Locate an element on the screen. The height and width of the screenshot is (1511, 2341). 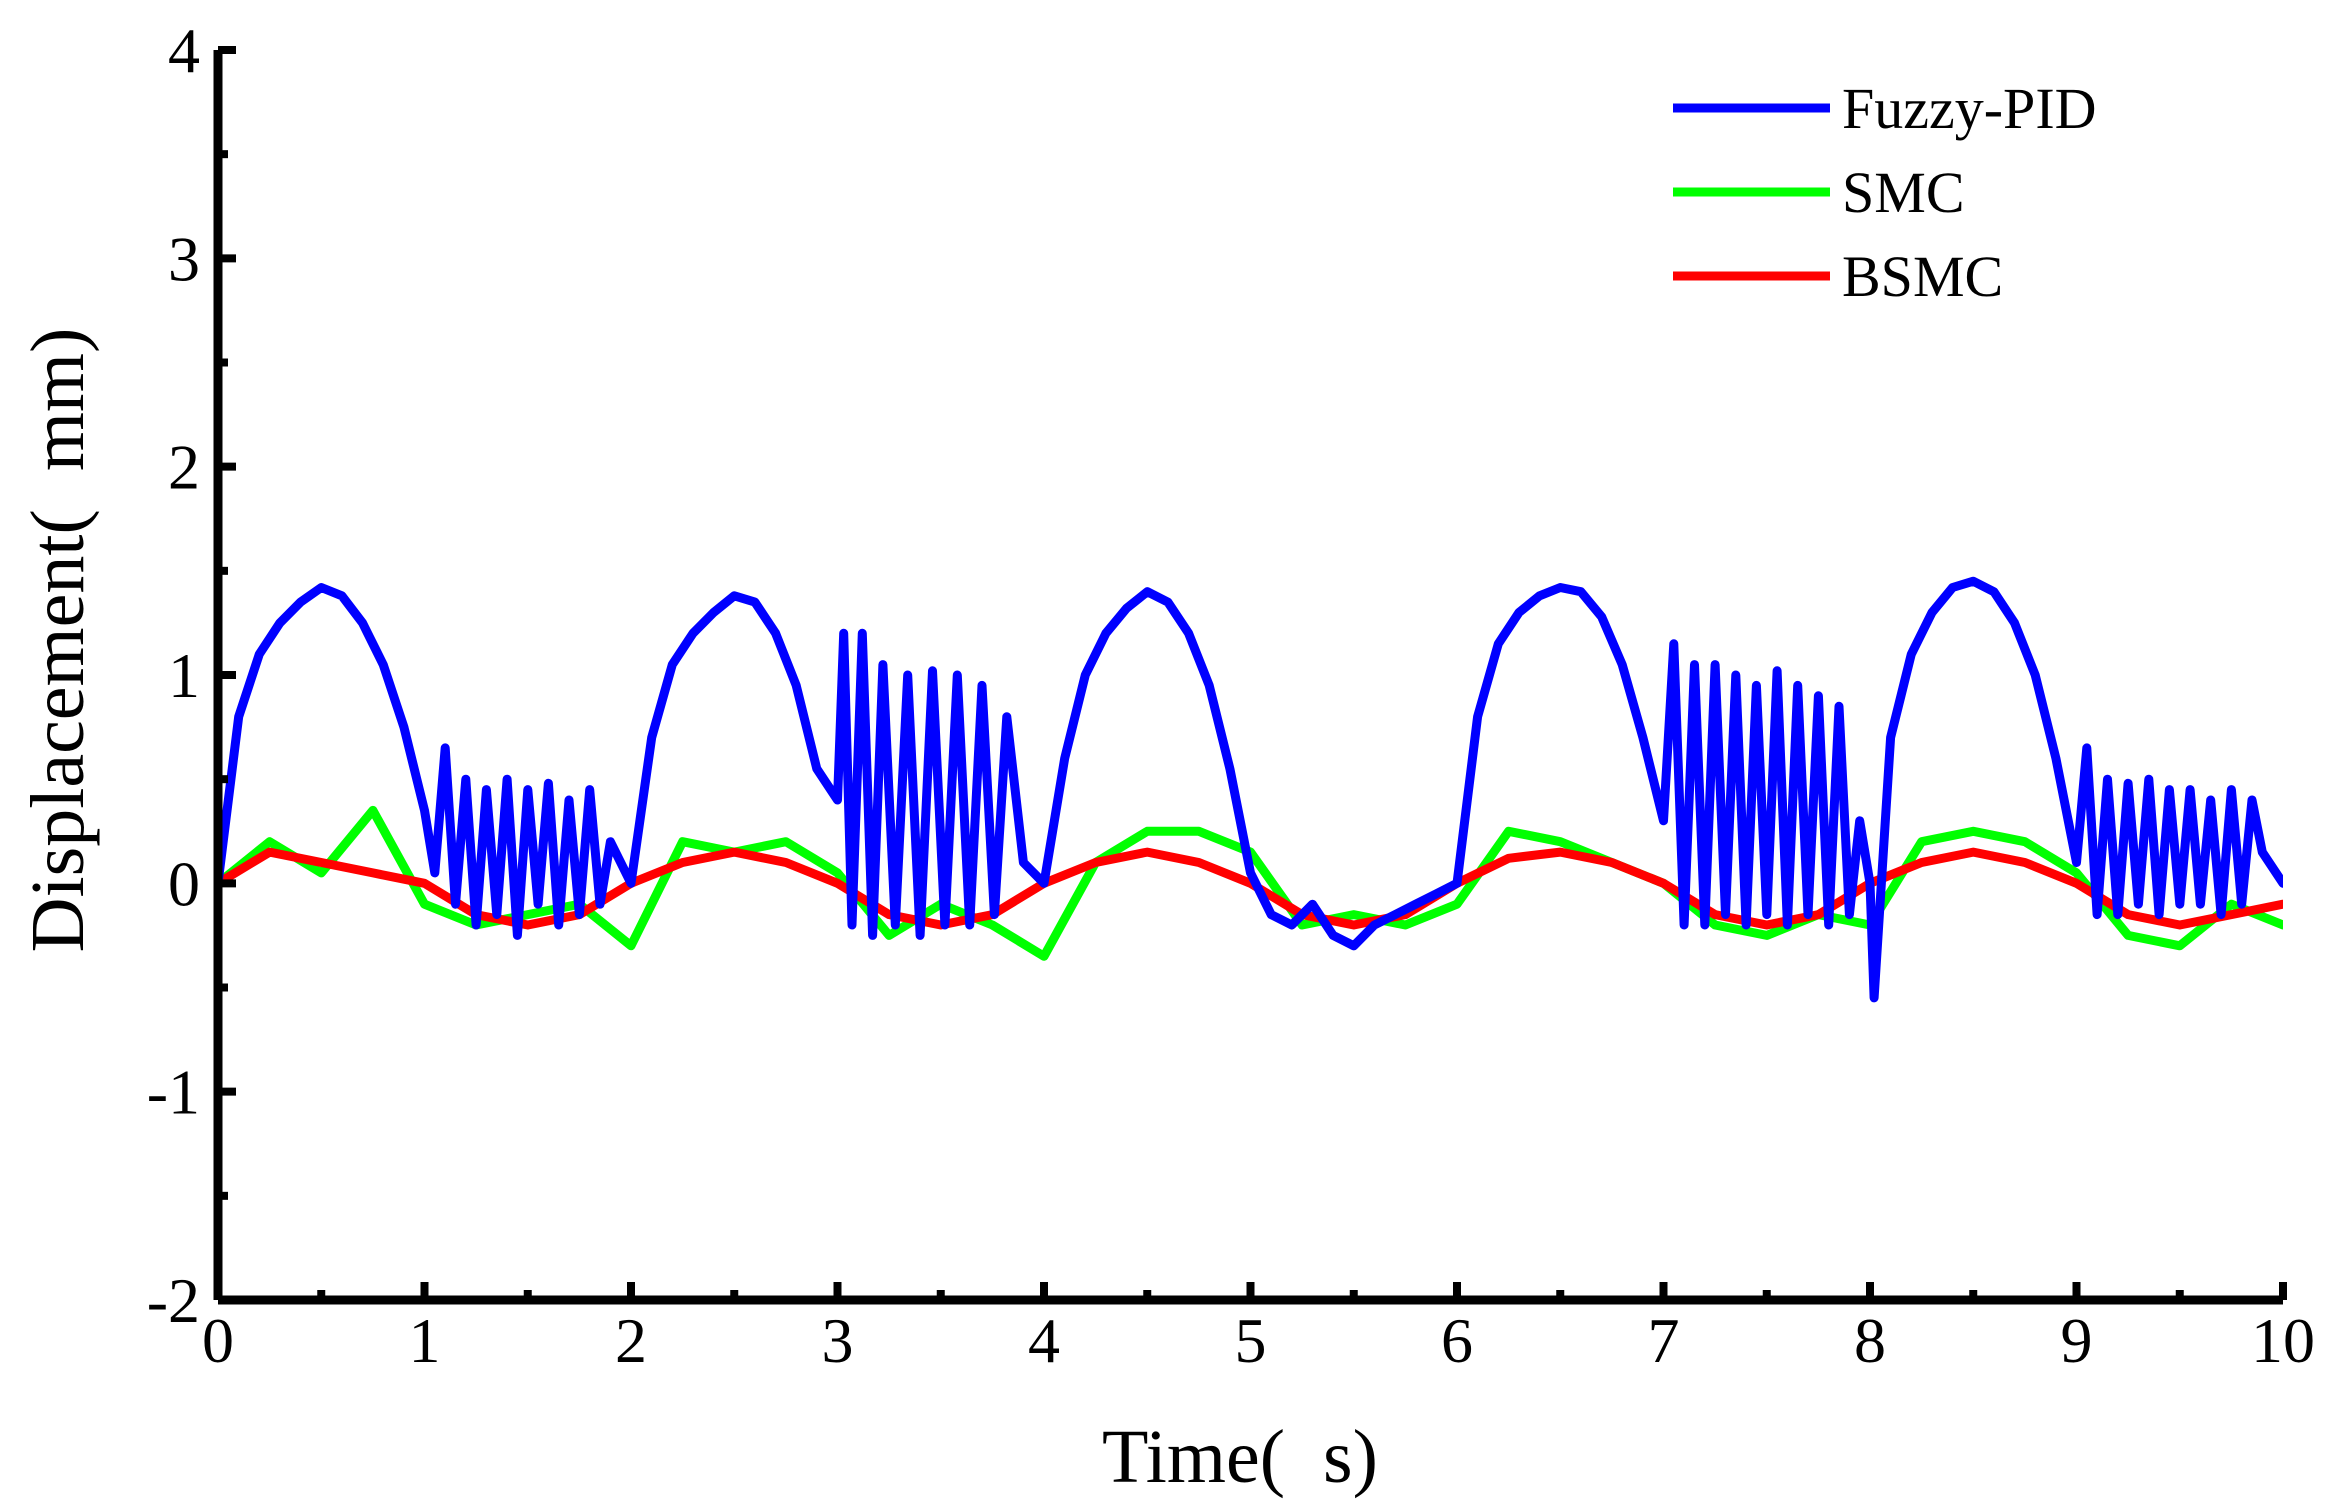
y-tick-label: 2 is located at coordinates (184, 467).